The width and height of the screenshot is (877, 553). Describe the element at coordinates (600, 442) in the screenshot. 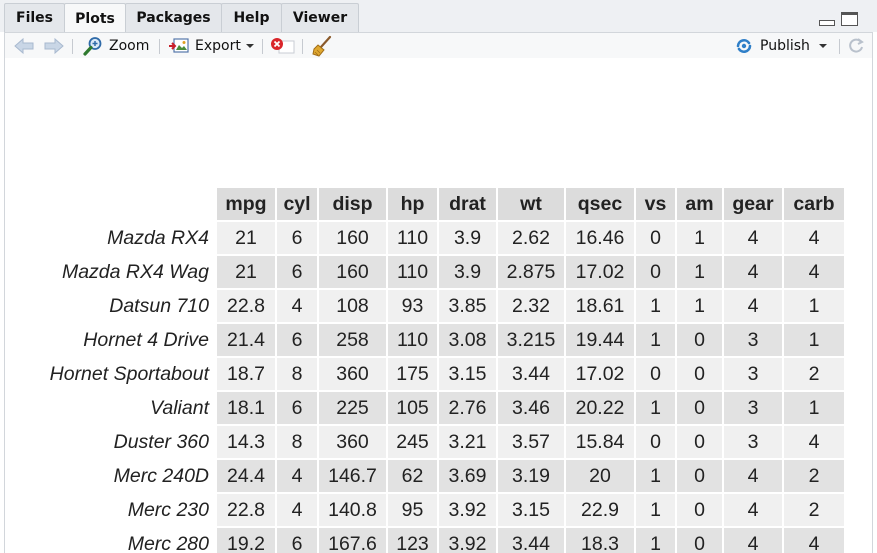

I see `table-cell: 15.84` at that location.